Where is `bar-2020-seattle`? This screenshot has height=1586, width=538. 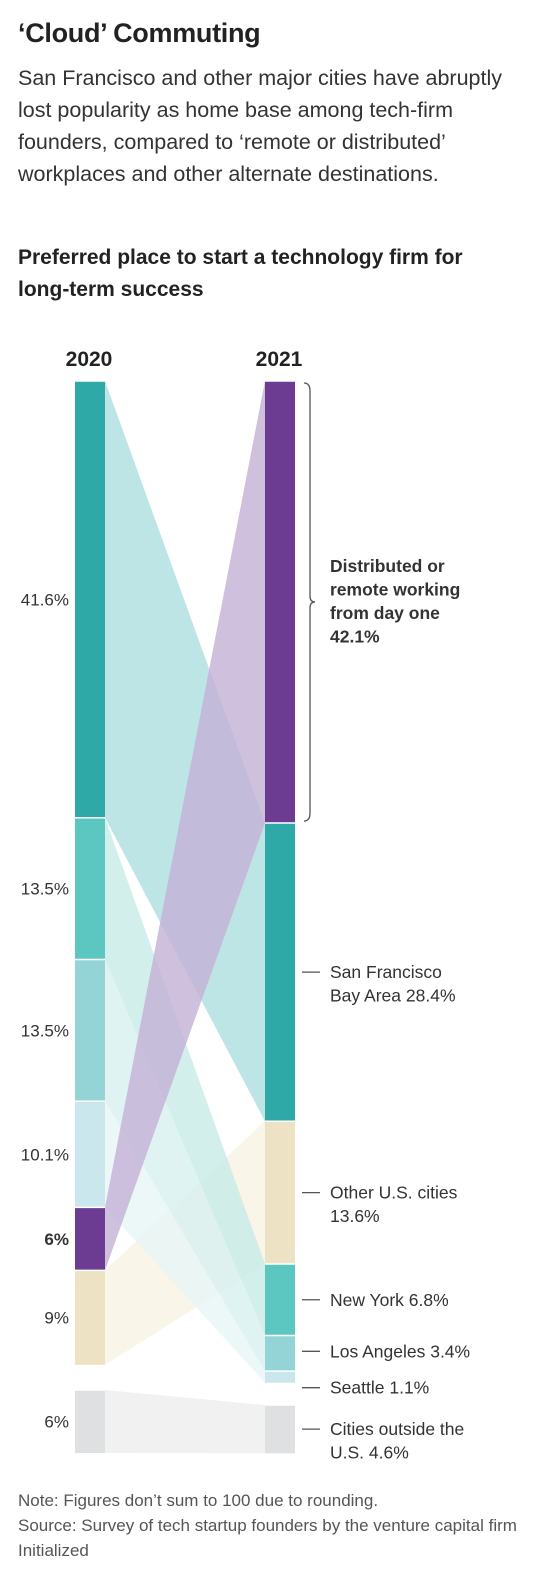
bar-2020-seattle is located at coordinates (90, 1154).